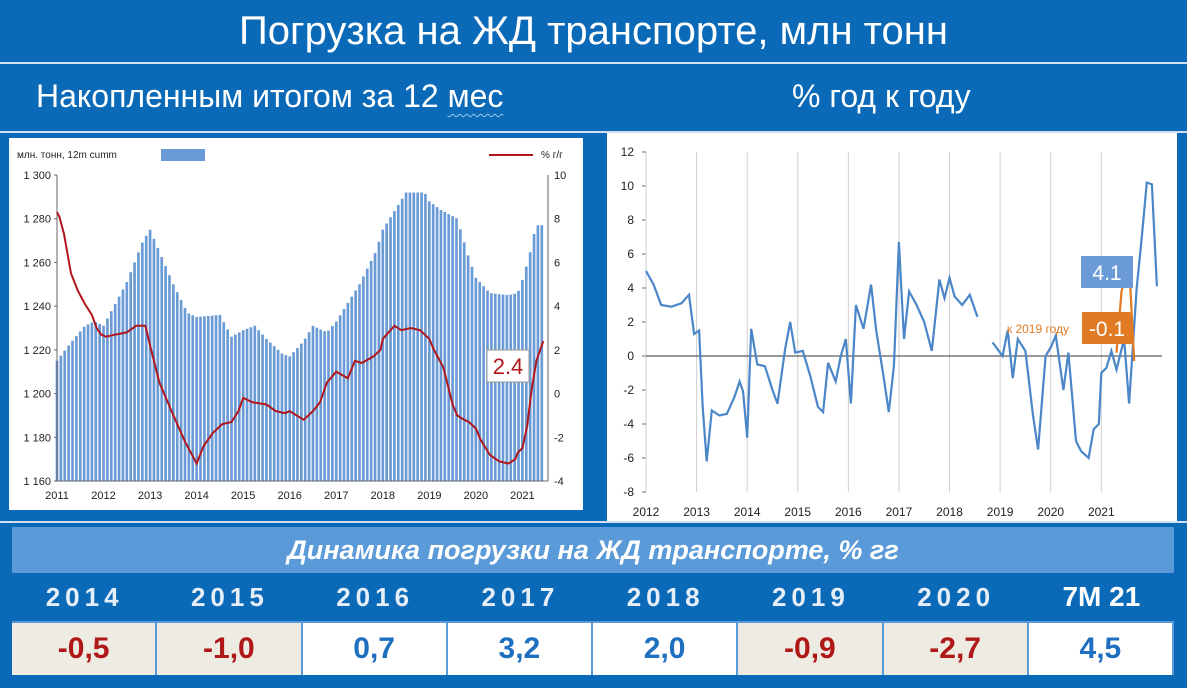  I want to click on left-y-ticks: 1 300 1 280 1 260 1 240 1 220 1 200 1 180 1 160, so click(40, 329).